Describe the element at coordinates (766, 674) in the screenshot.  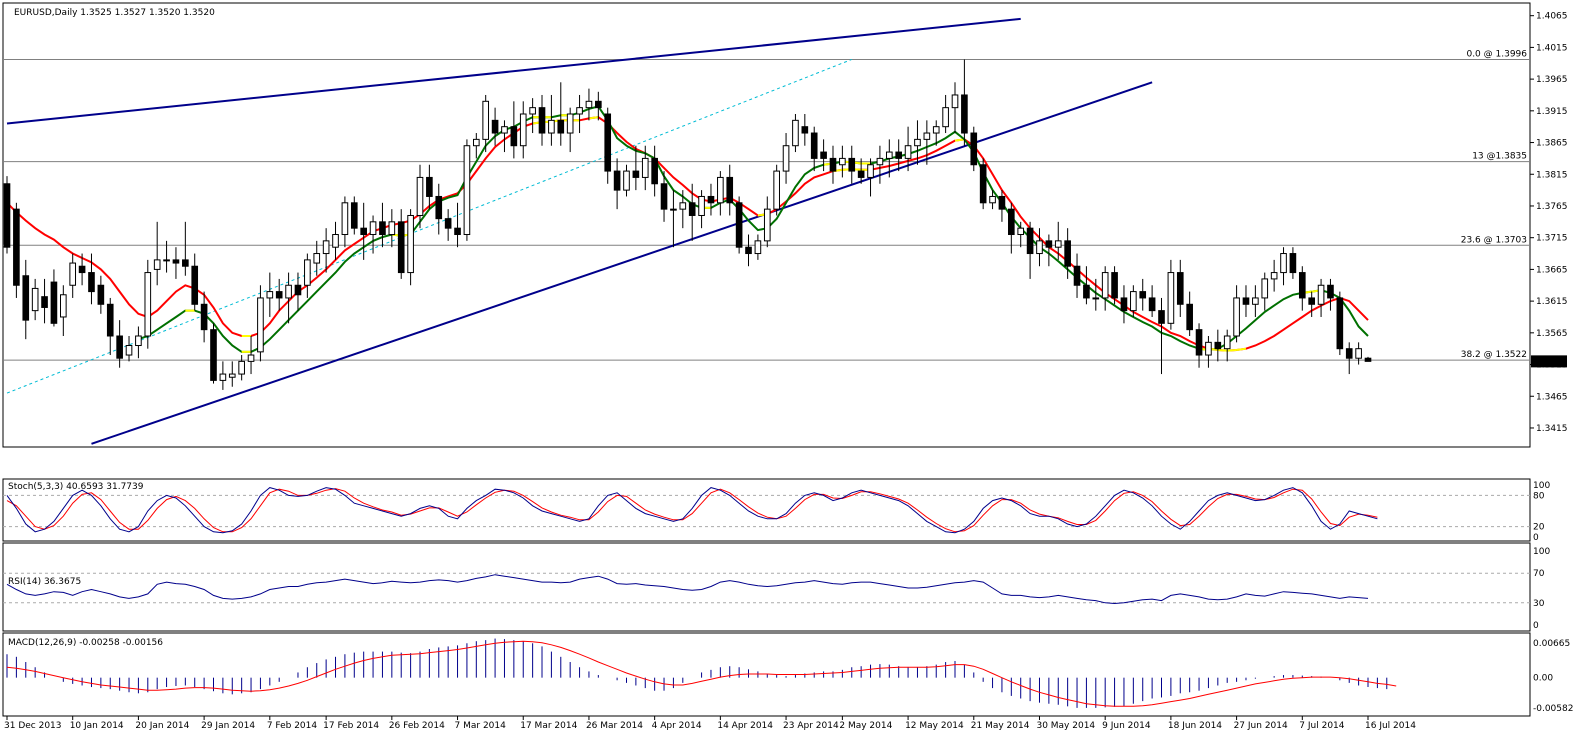
I see `macd-frame` at that location.